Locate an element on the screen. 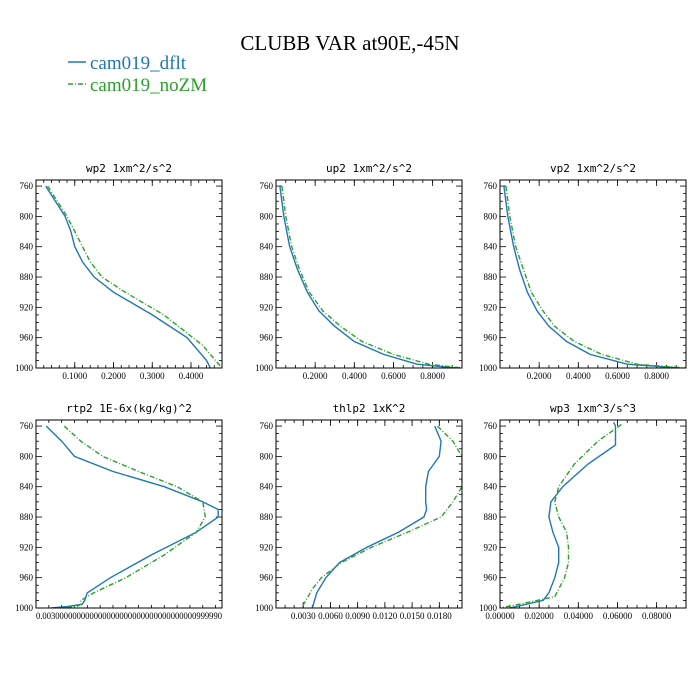 The height and width of the screenshot is (700, 700). legend-label-dflt: cam019_dflt is located at coordinates (138, 63).